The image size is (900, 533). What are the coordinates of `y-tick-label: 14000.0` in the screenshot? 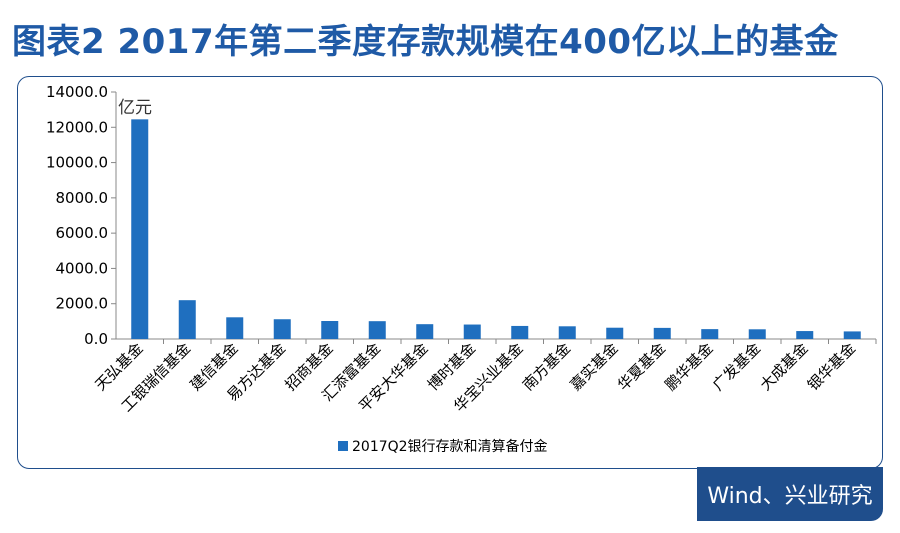 It's located at (77, 92).